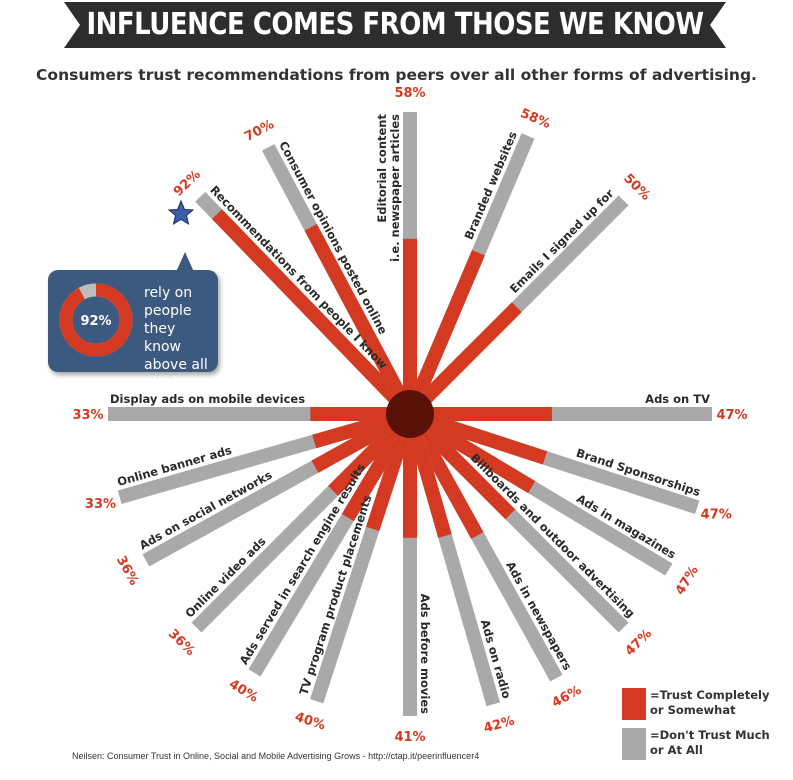  Describe the element at coordinates (567, 697) in the screenshot. I see `percent-label: 46%` at that location.